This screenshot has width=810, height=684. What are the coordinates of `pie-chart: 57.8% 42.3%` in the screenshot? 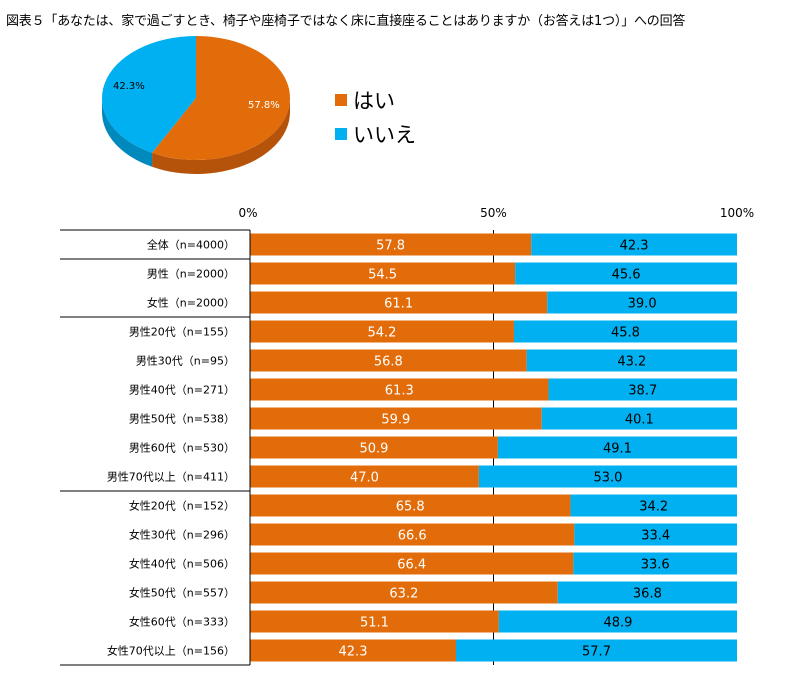 It's located at (195, 105).